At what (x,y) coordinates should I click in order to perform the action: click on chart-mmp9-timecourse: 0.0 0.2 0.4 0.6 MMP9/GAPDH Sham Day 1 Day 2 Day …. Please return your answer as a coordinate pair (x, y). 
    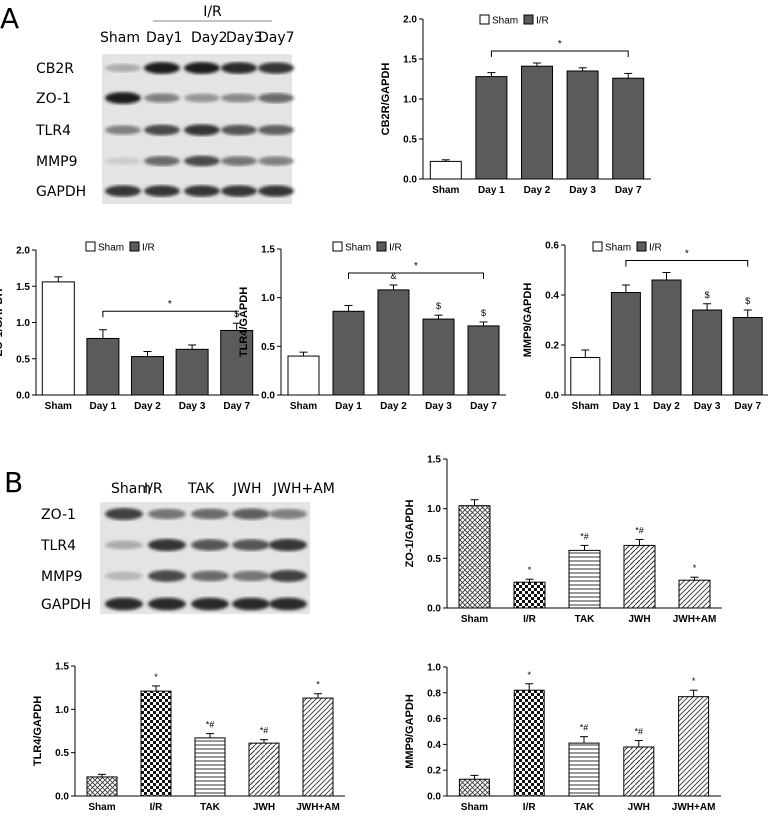
    Looking at the image, I should click on (645, 326).